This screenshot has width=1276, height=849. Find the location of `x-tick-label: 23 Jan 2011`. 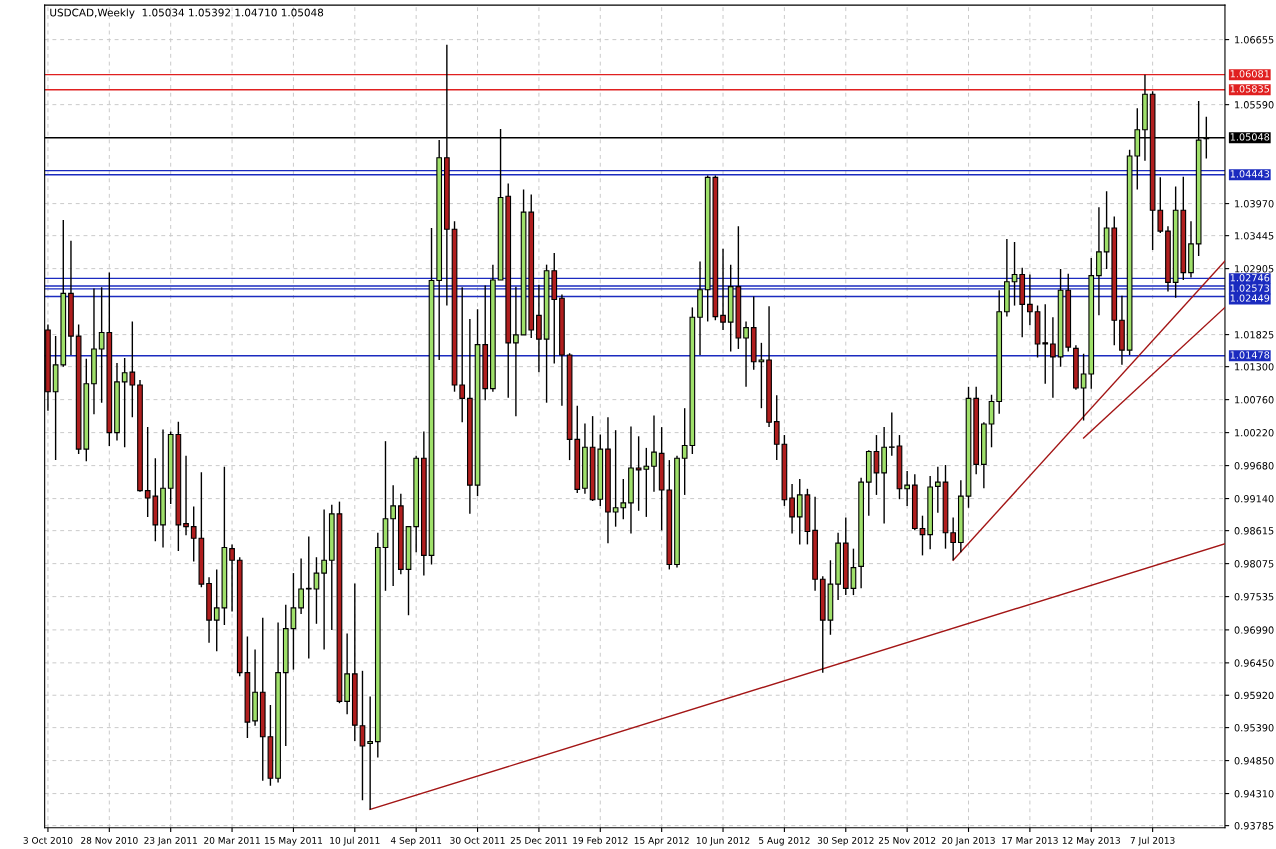

x-tick-label: 23 Jan 2011 is located at coordinates (170, 841).